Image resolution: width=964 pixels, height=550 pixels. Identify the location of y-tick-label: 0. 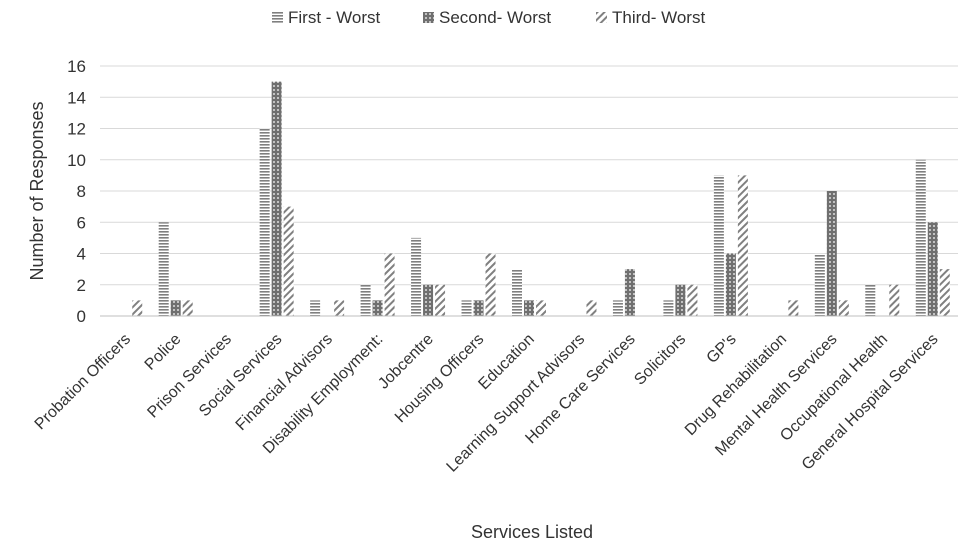
(81, 316).